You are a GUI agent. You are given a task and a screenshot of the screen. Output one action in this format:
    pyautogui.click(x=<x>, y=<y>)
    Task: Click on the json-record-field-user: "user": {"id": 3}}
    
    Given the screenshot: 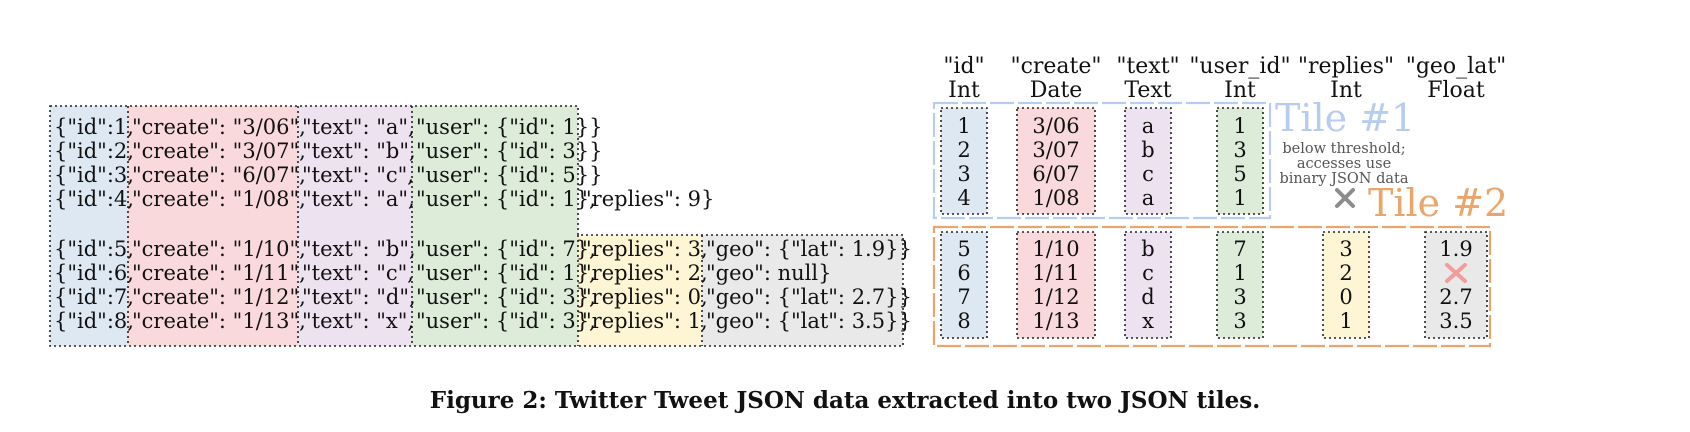 What is the action you would take?
    pyautogui.click(x=509, y=151)
    